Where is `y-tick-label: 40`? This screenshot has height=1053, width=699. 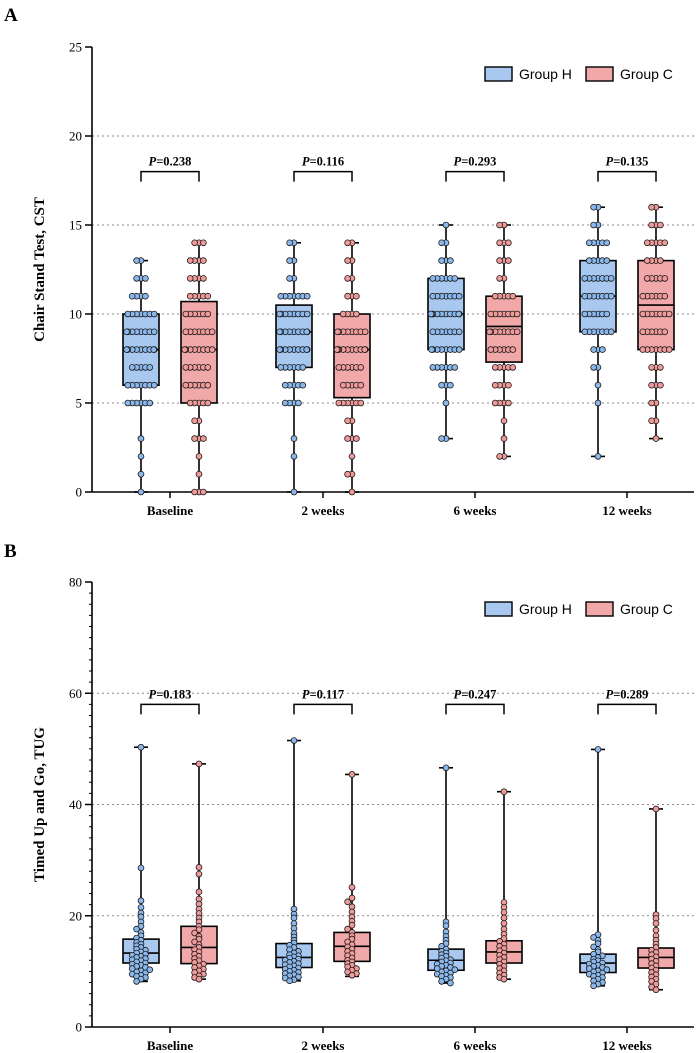 y-tick-label: 40 is located at coordinates (75, 804).